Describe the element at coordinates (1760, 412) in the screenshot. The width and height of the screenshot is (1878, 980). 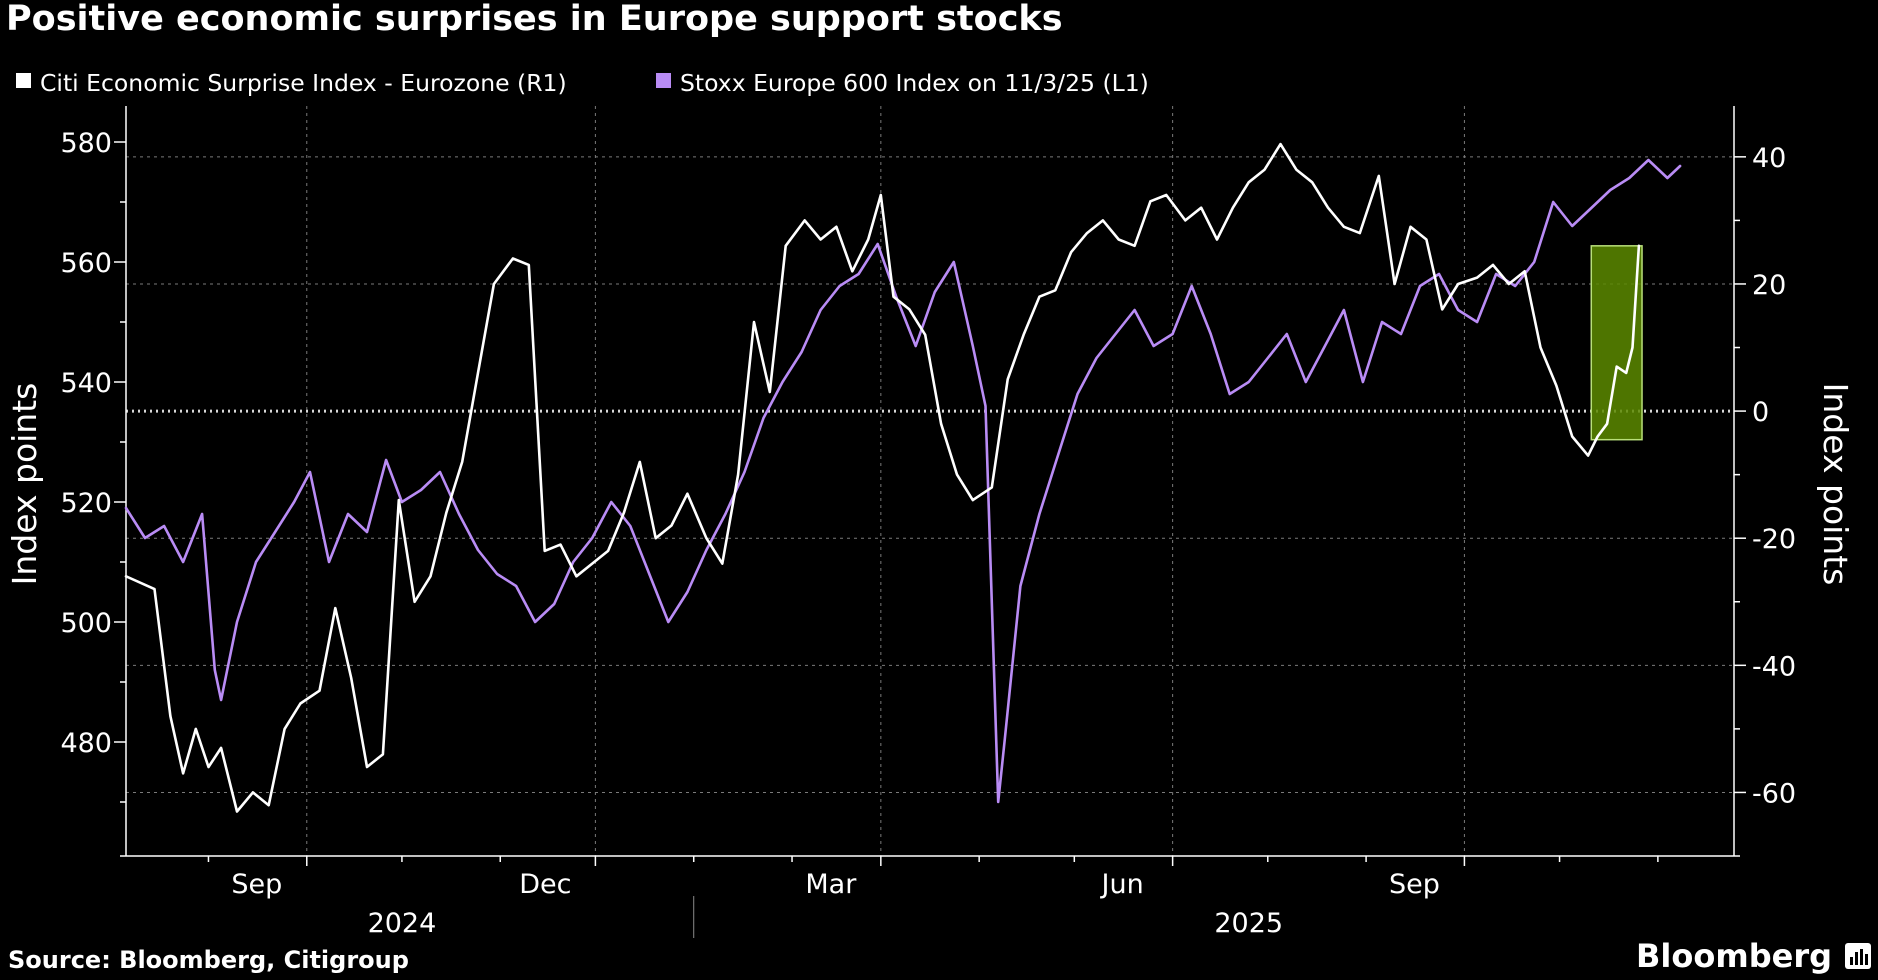
I see `right-tick-label: 0` at that location.